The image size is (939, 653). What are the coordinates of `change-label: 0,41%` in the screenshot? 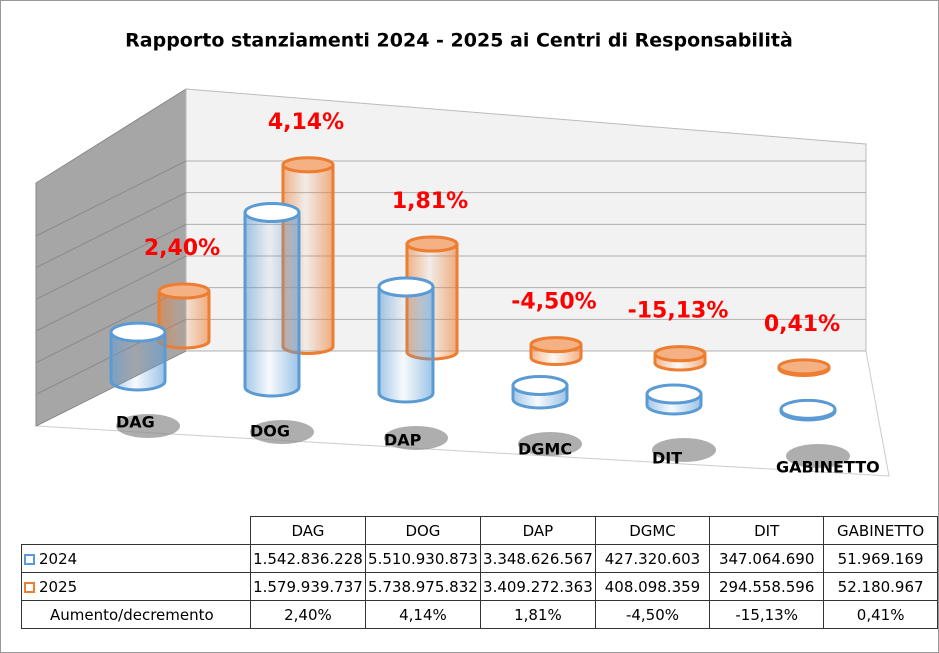 It's located at (802, 324).